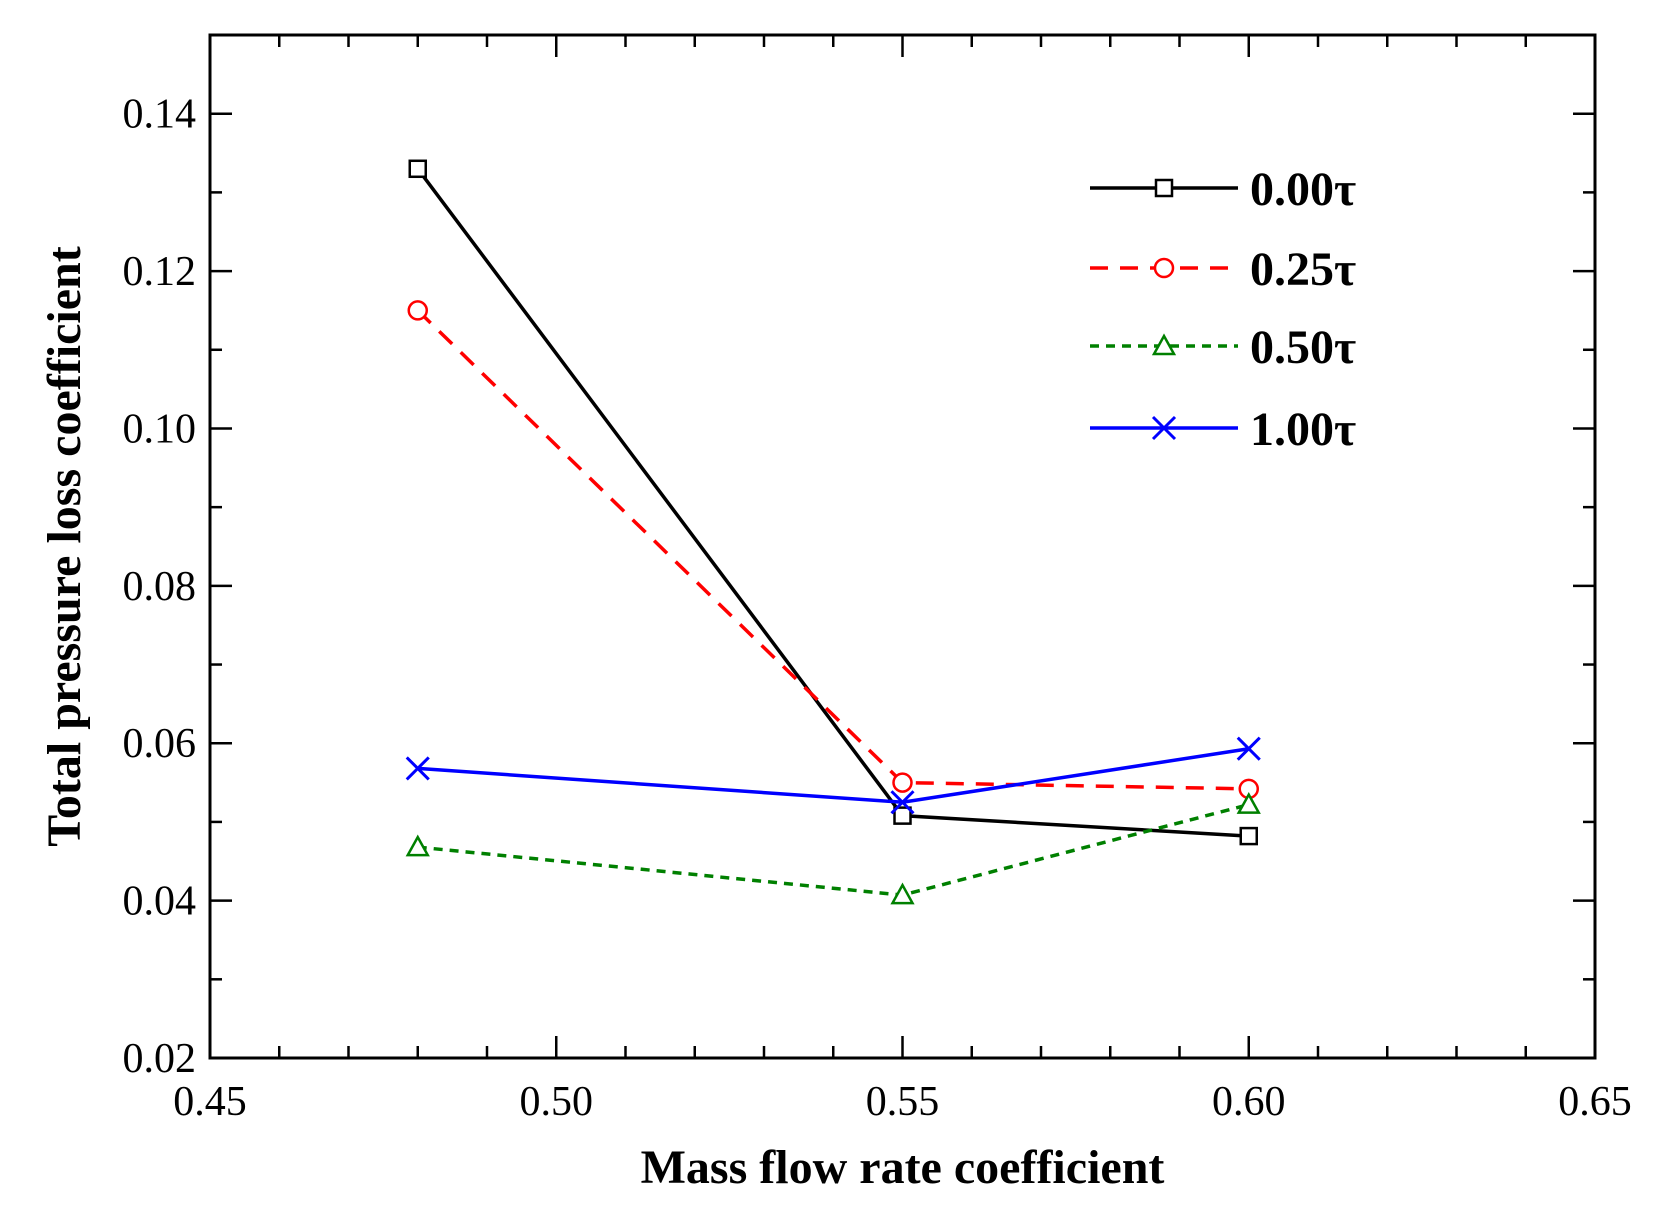 The width and height of the screenshot is (1659, 1220). I want to click on legend-label: 0.50τ, so click(1303, 347).